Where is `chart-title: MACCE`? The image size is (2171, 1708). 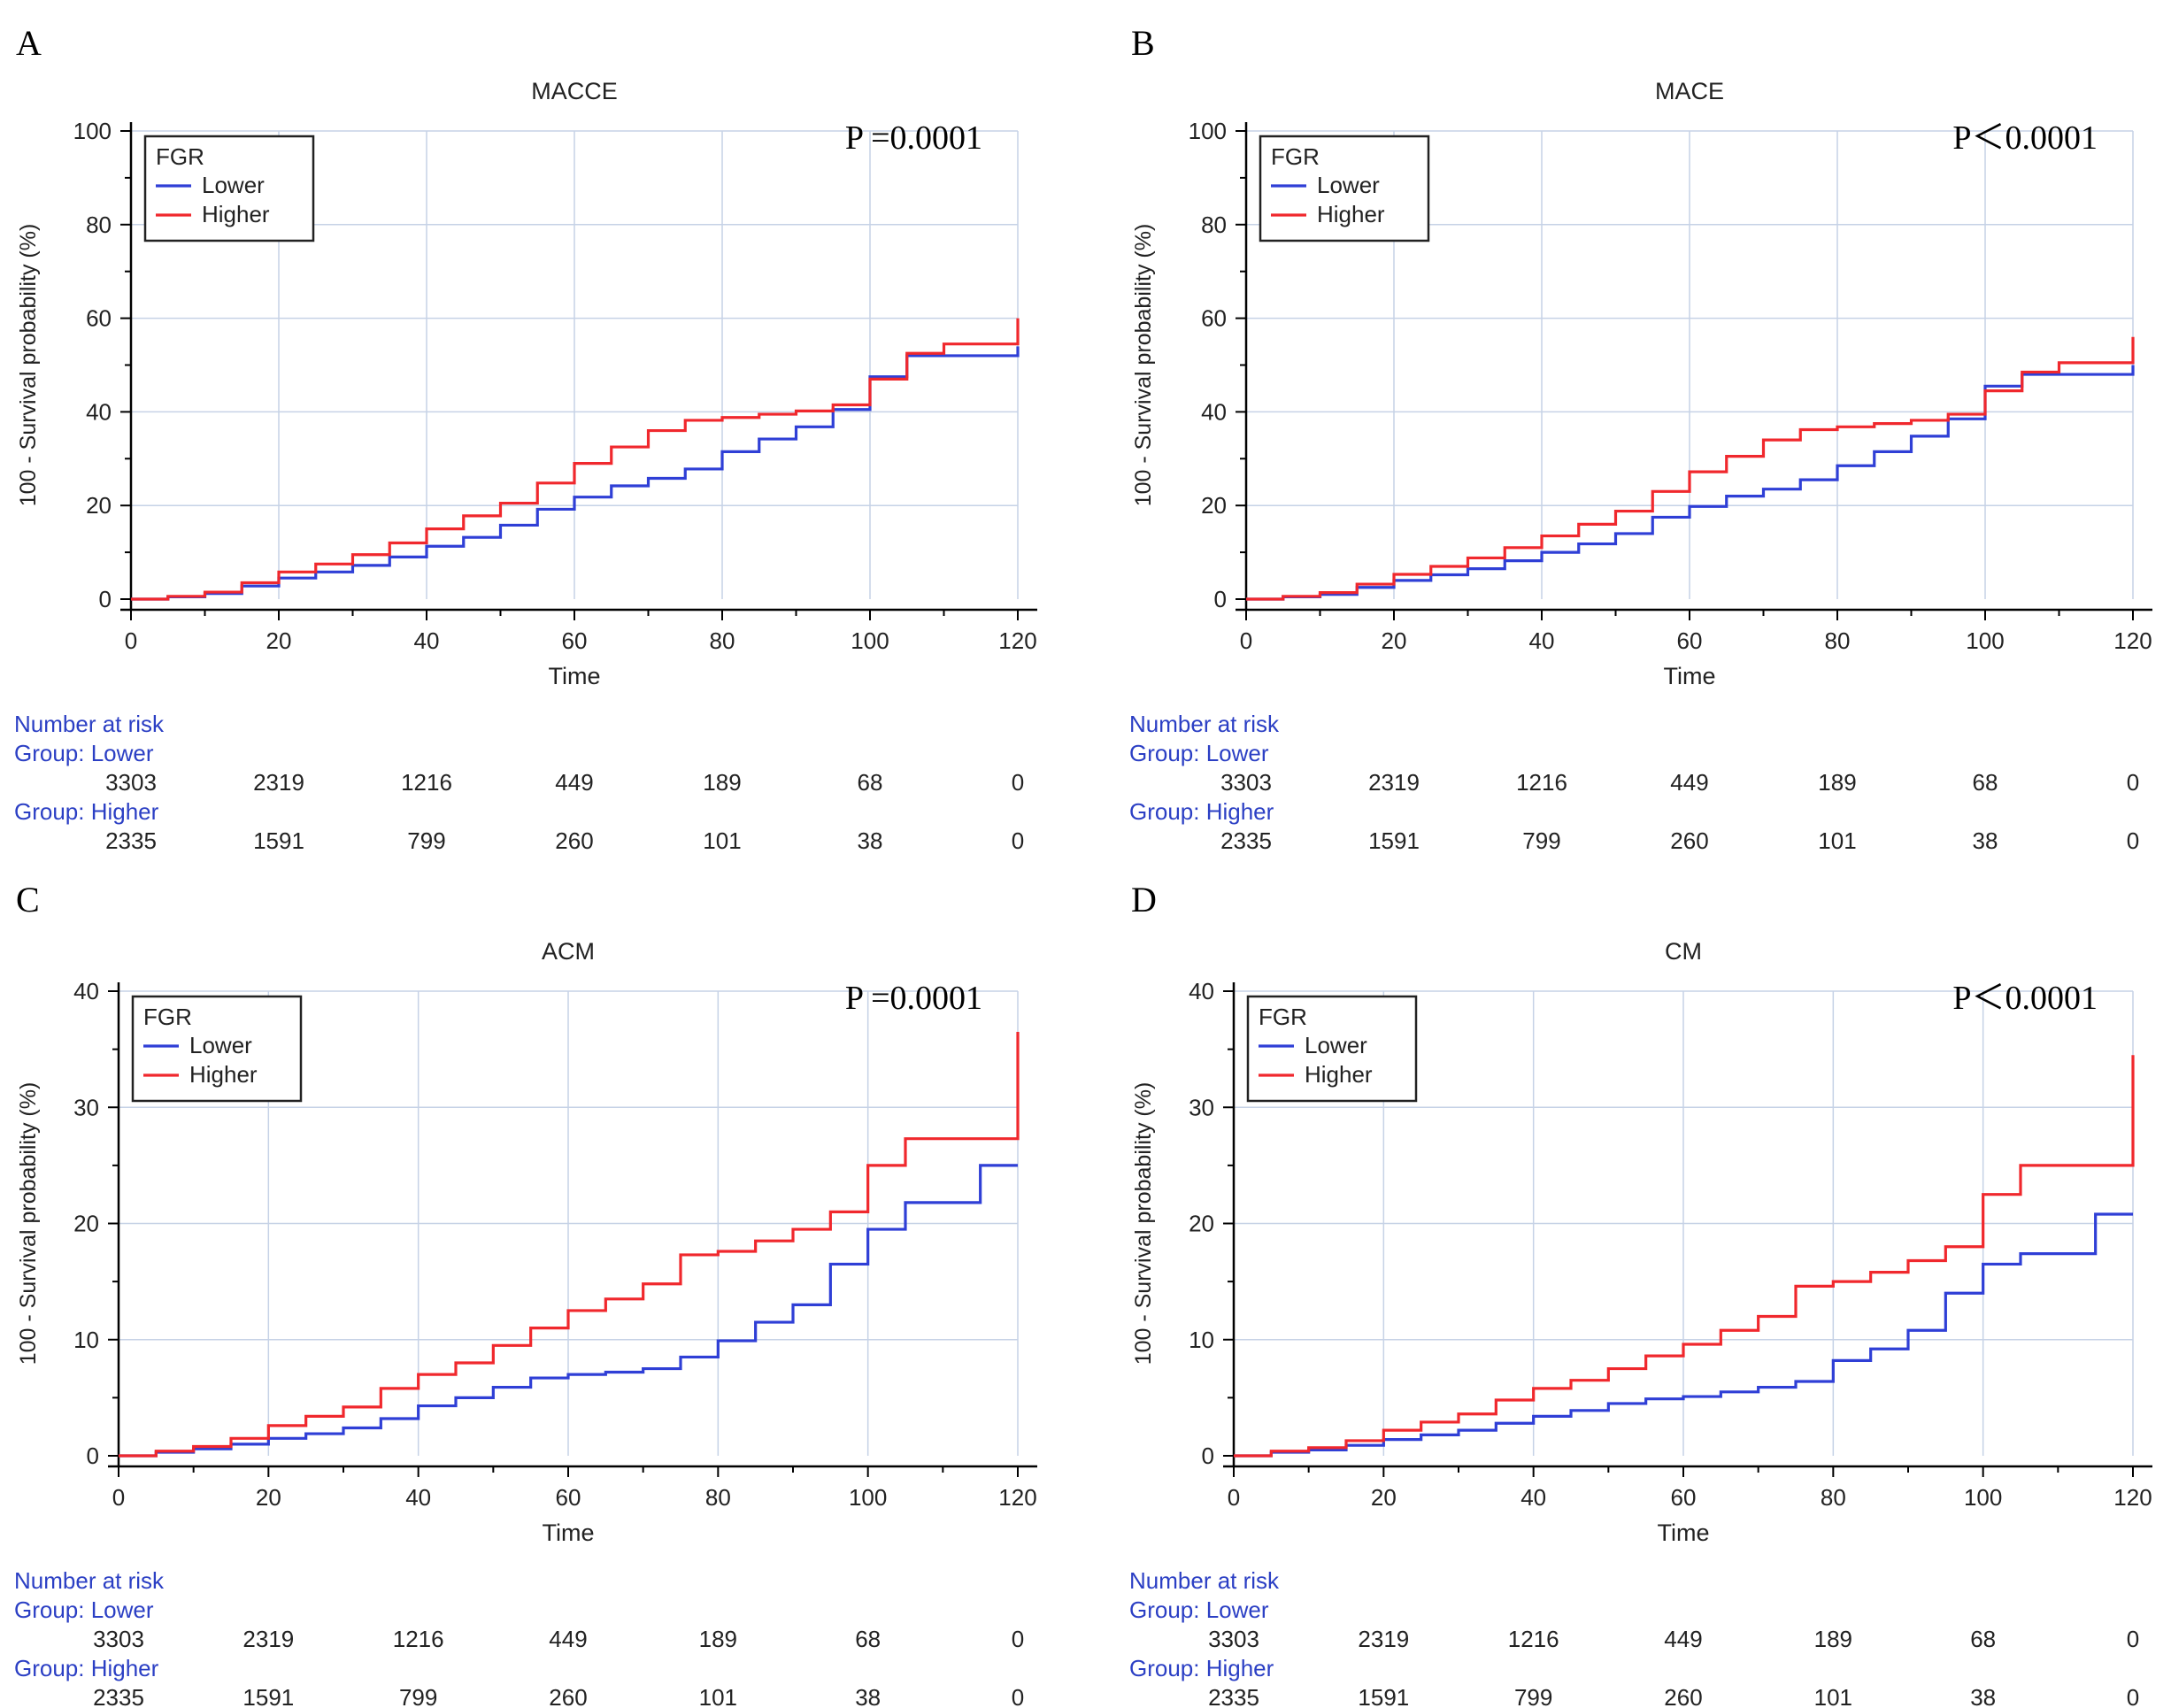 chart-title: MACCE is located at coordinates (574, 91).